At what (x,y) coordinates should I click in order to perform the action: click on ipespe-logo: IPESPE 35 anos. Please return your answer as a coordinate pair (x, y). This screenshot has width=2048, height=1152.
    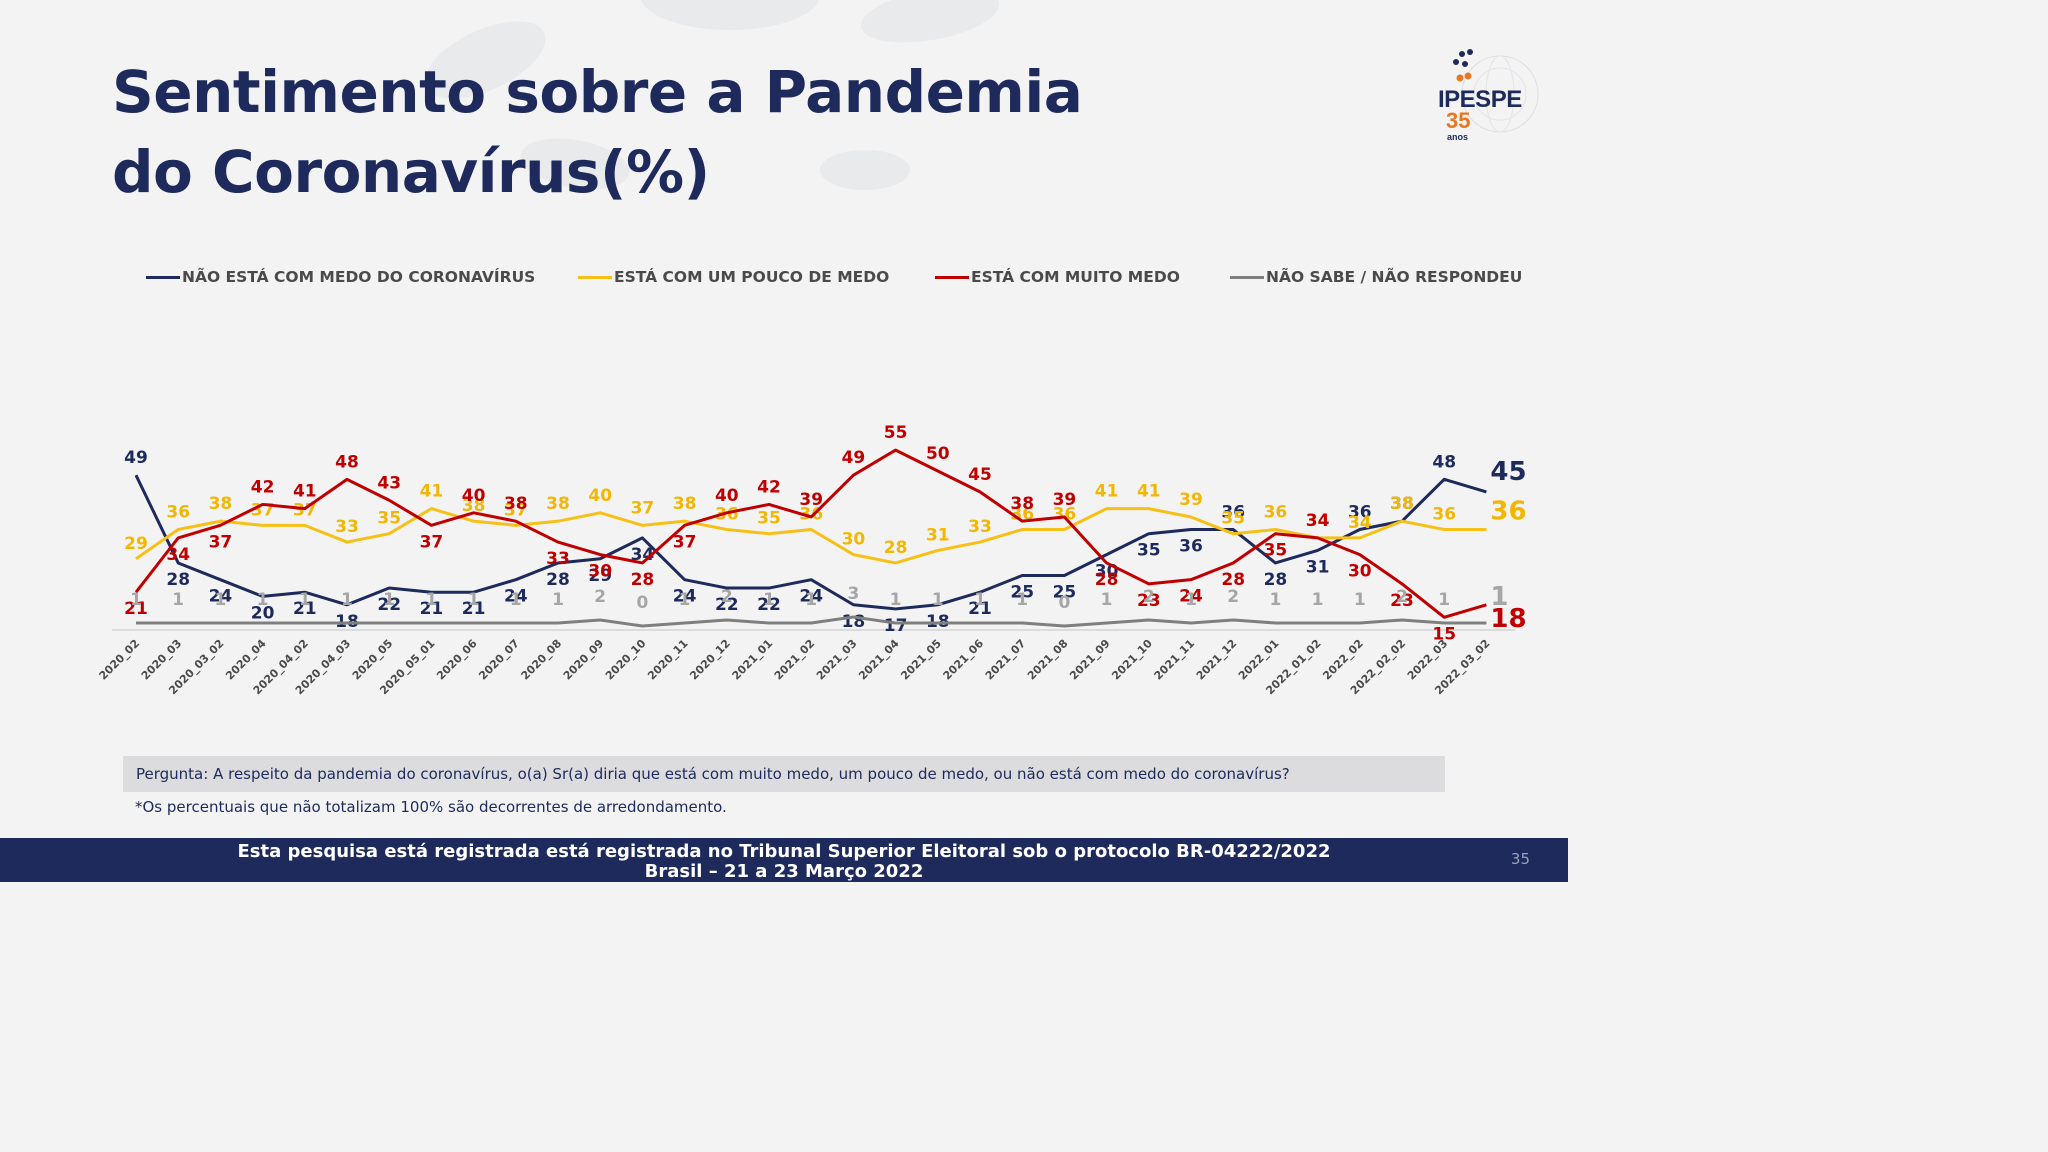
    Looking at the image, I should click on (1485, 96).